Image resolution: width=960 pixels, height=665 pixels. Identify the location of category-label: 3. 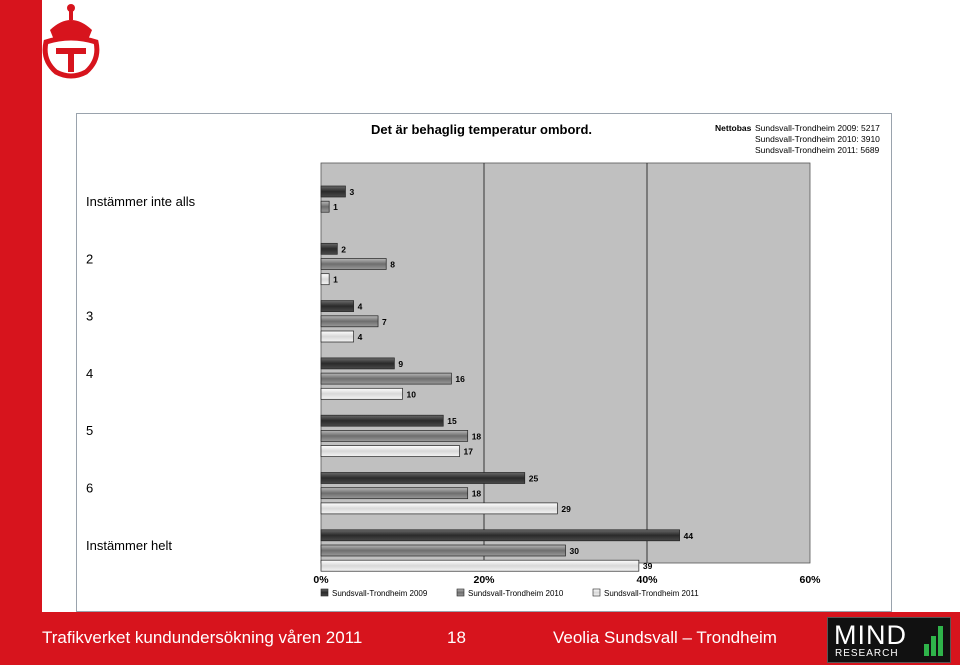
(89, 316).